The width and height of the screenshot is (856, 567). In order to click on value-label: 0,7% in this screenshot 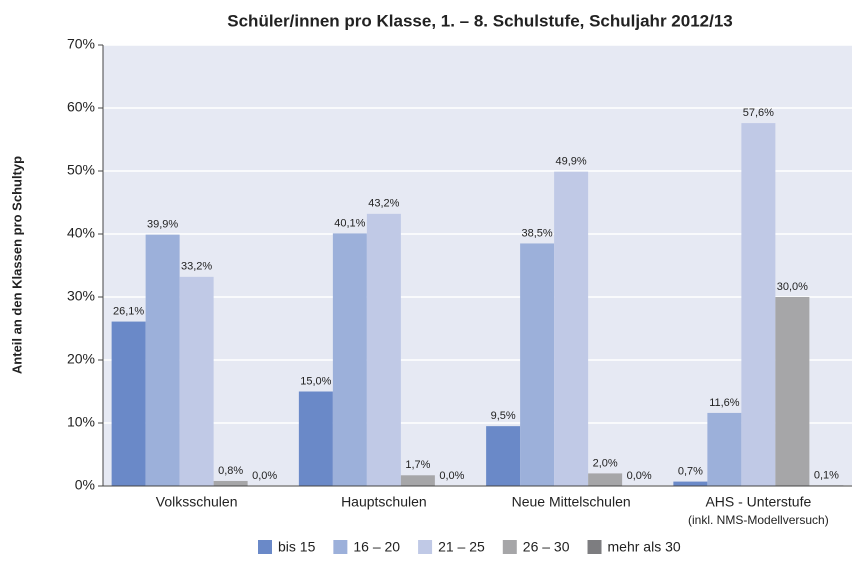, I will do `click(690, 471)`.